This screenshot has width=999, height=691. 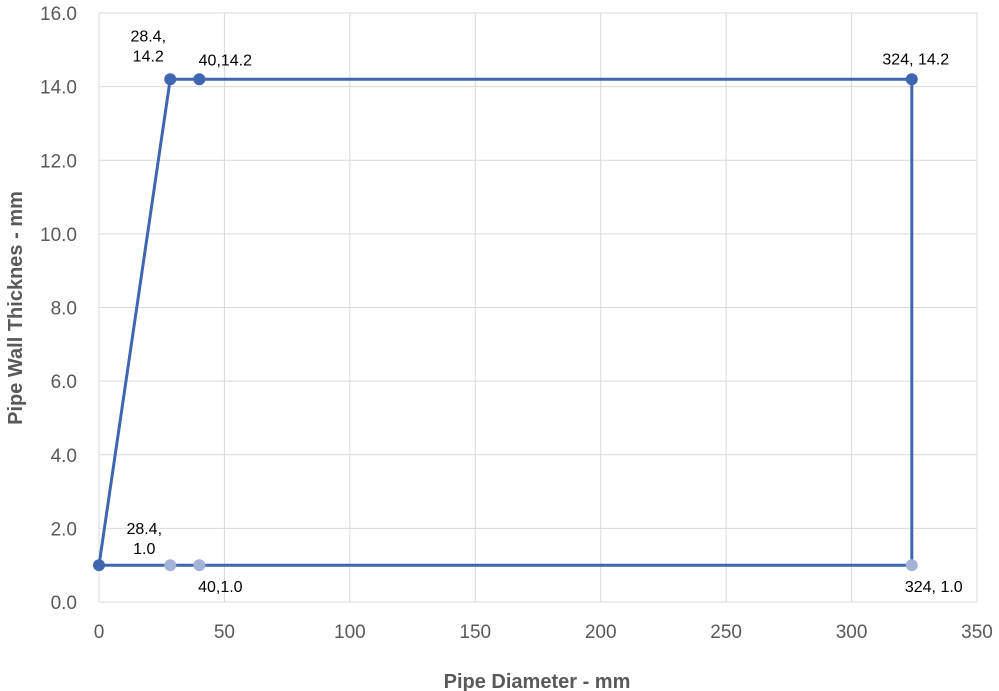 I want to click on data-label: 324, 14.2, so click(x=915, y=59).